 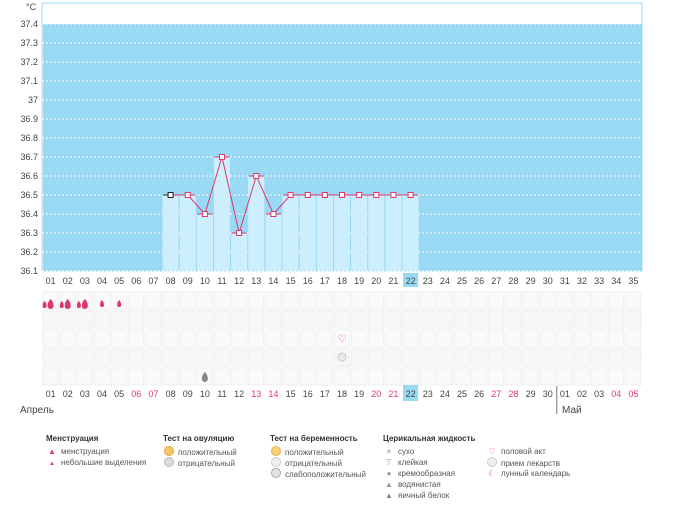 What do you see at coordinates (61, 304) in the screenshot?
I see `small-drop-icon` at bounding box center [61, 304].